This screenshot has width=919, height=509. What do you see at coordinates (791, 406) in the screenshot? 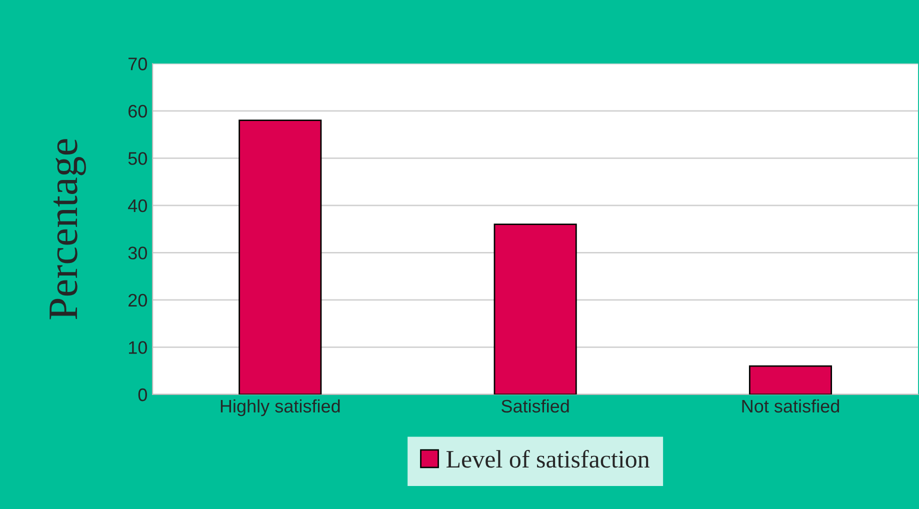
I see `x-tick-label: Not satisfied` at bounding box center [791, 406].